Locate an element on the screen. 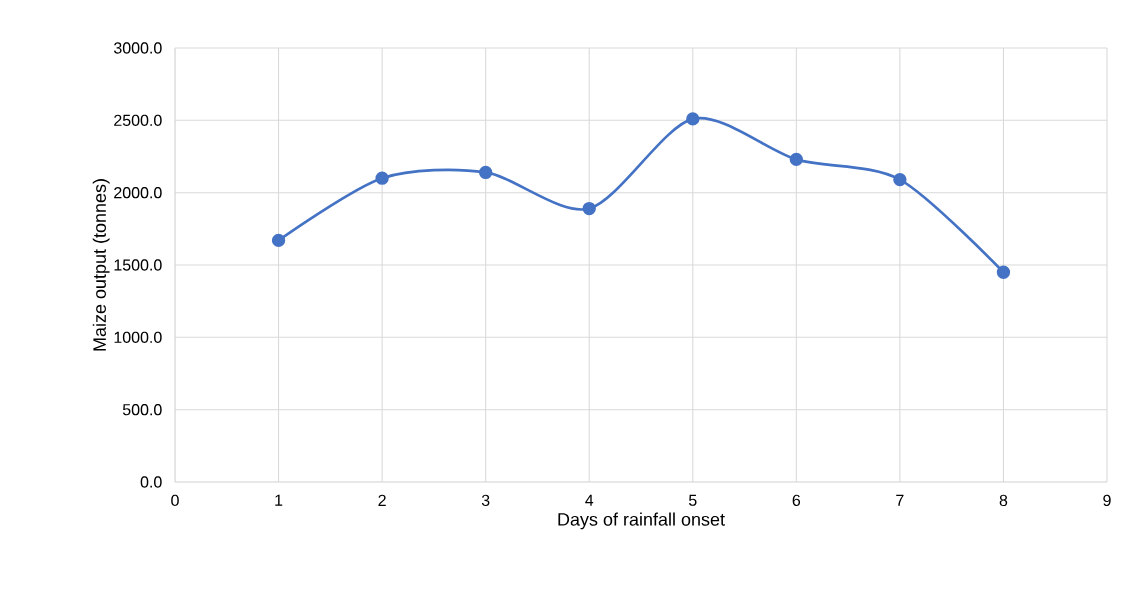  x-tick-label: 1 is located at coordinates (279, 500).